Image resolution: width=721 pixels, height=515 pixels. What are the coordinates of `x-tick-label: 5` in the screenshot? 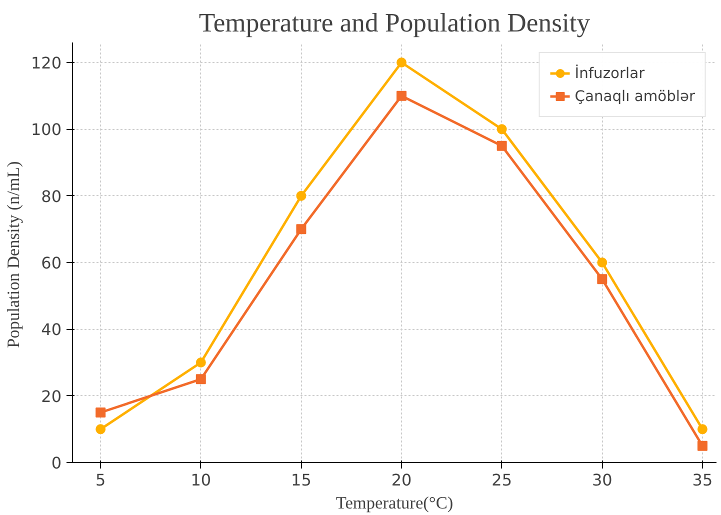 It's located at (100, 480).